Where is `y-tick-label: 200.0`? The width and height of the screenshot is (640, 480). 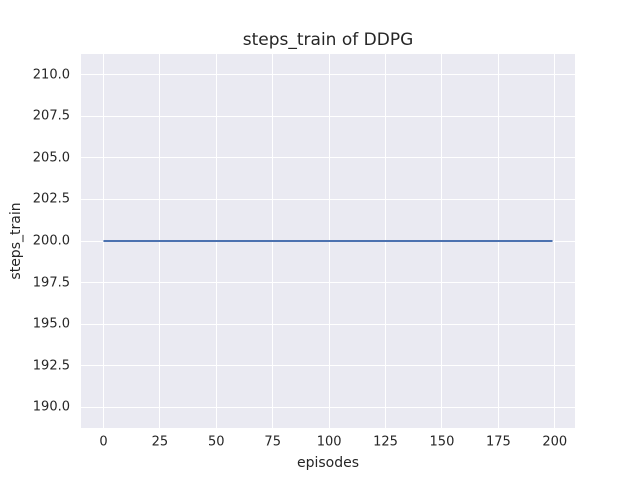
y-tick-label: 200.0 is located at coordinates (51, 241).